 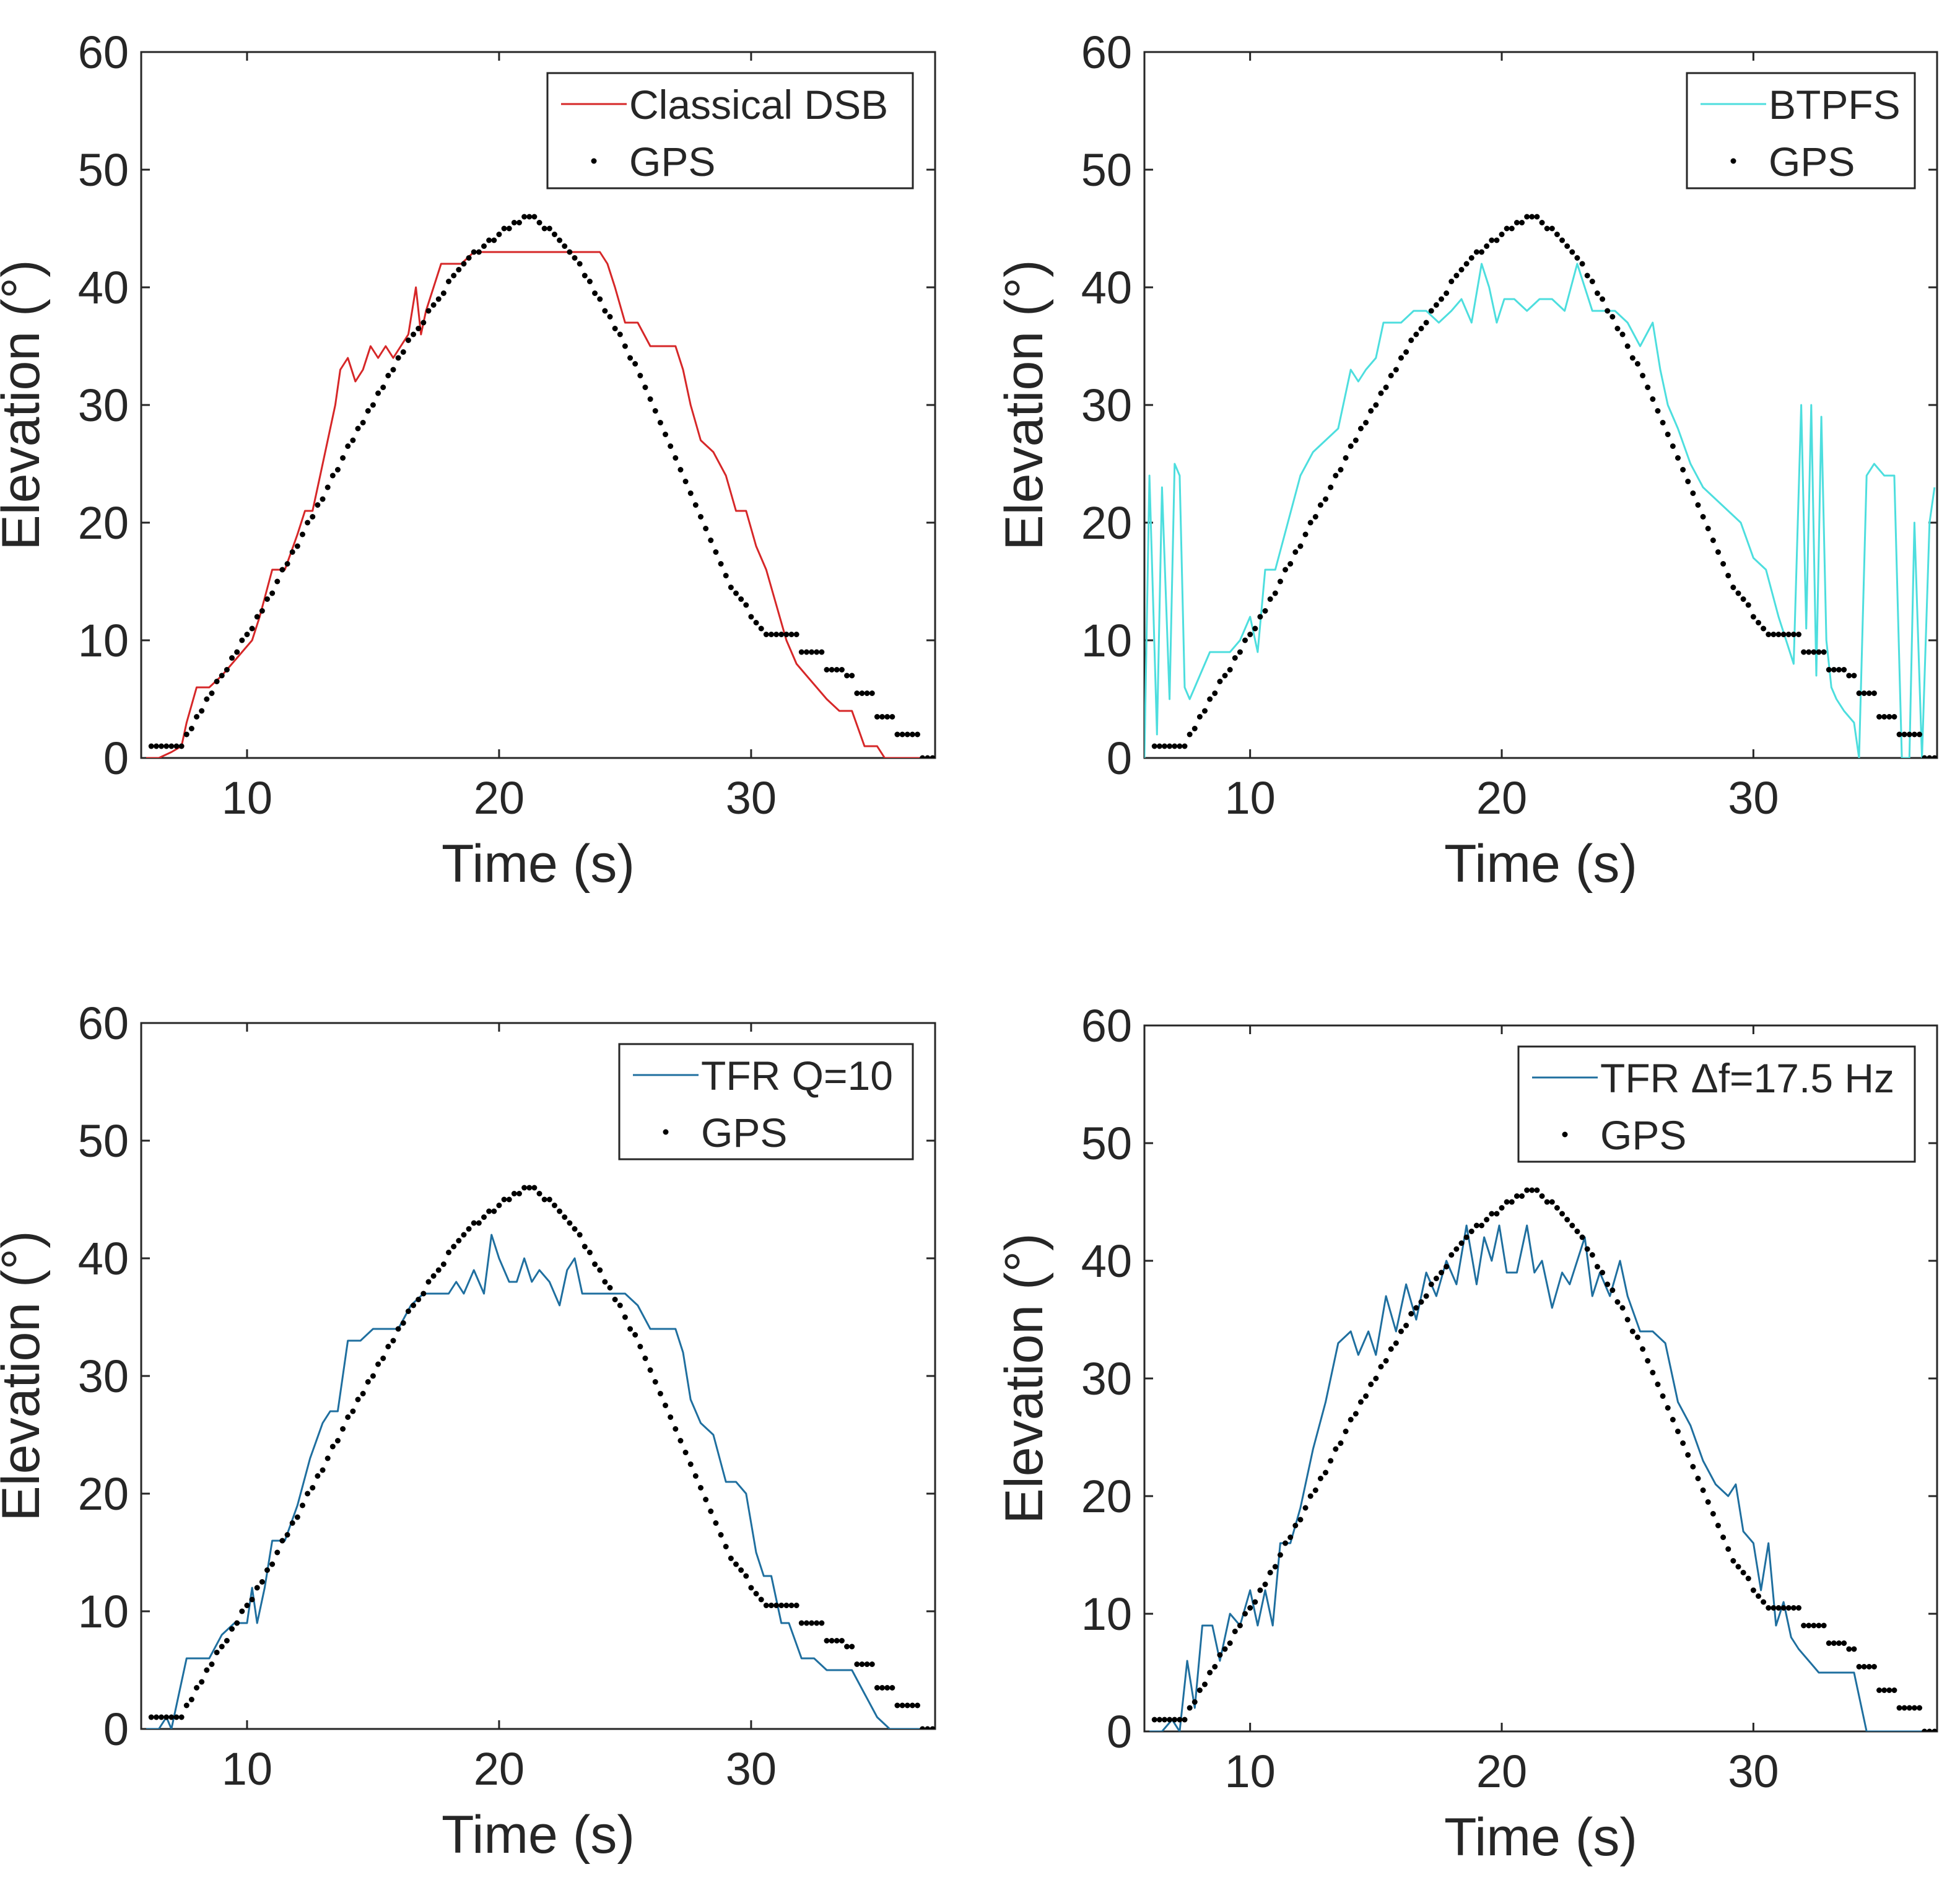 What do you see at coordinates (1543, 1459) in the screenshot?
I see `plot-area` at bounding box center [1543, 1459].